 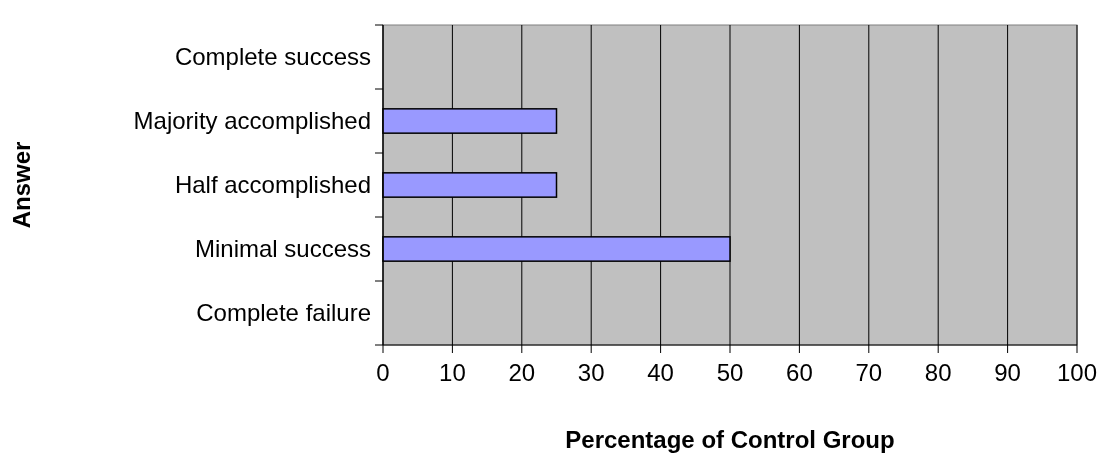 What do you see at coordinates (272, 57) in the screenshot?
I see `y-tick-label: Complete success` at bounding box center [272, 57].